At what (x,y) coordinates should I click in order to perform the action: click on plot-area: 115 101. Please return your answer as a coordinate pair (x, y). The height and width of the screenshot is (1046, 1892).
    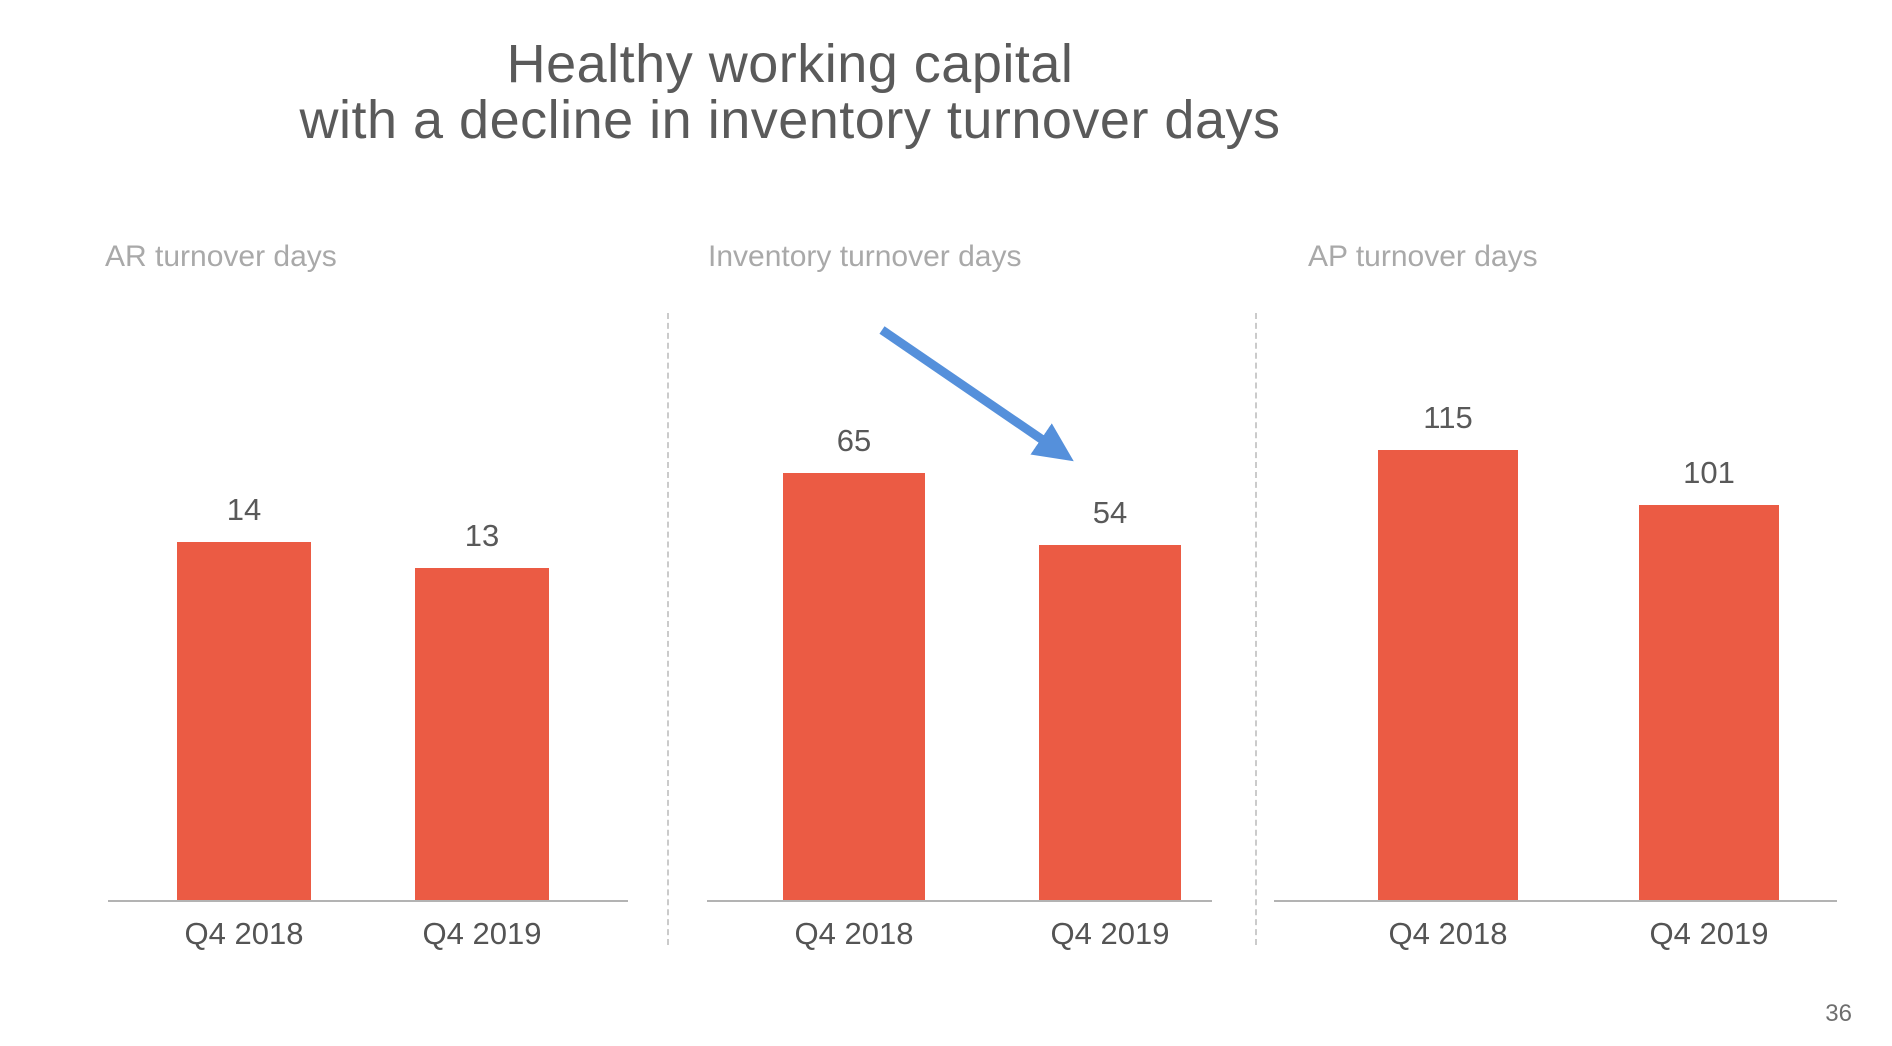
    Looking at the image, I should click on (1555, 650).